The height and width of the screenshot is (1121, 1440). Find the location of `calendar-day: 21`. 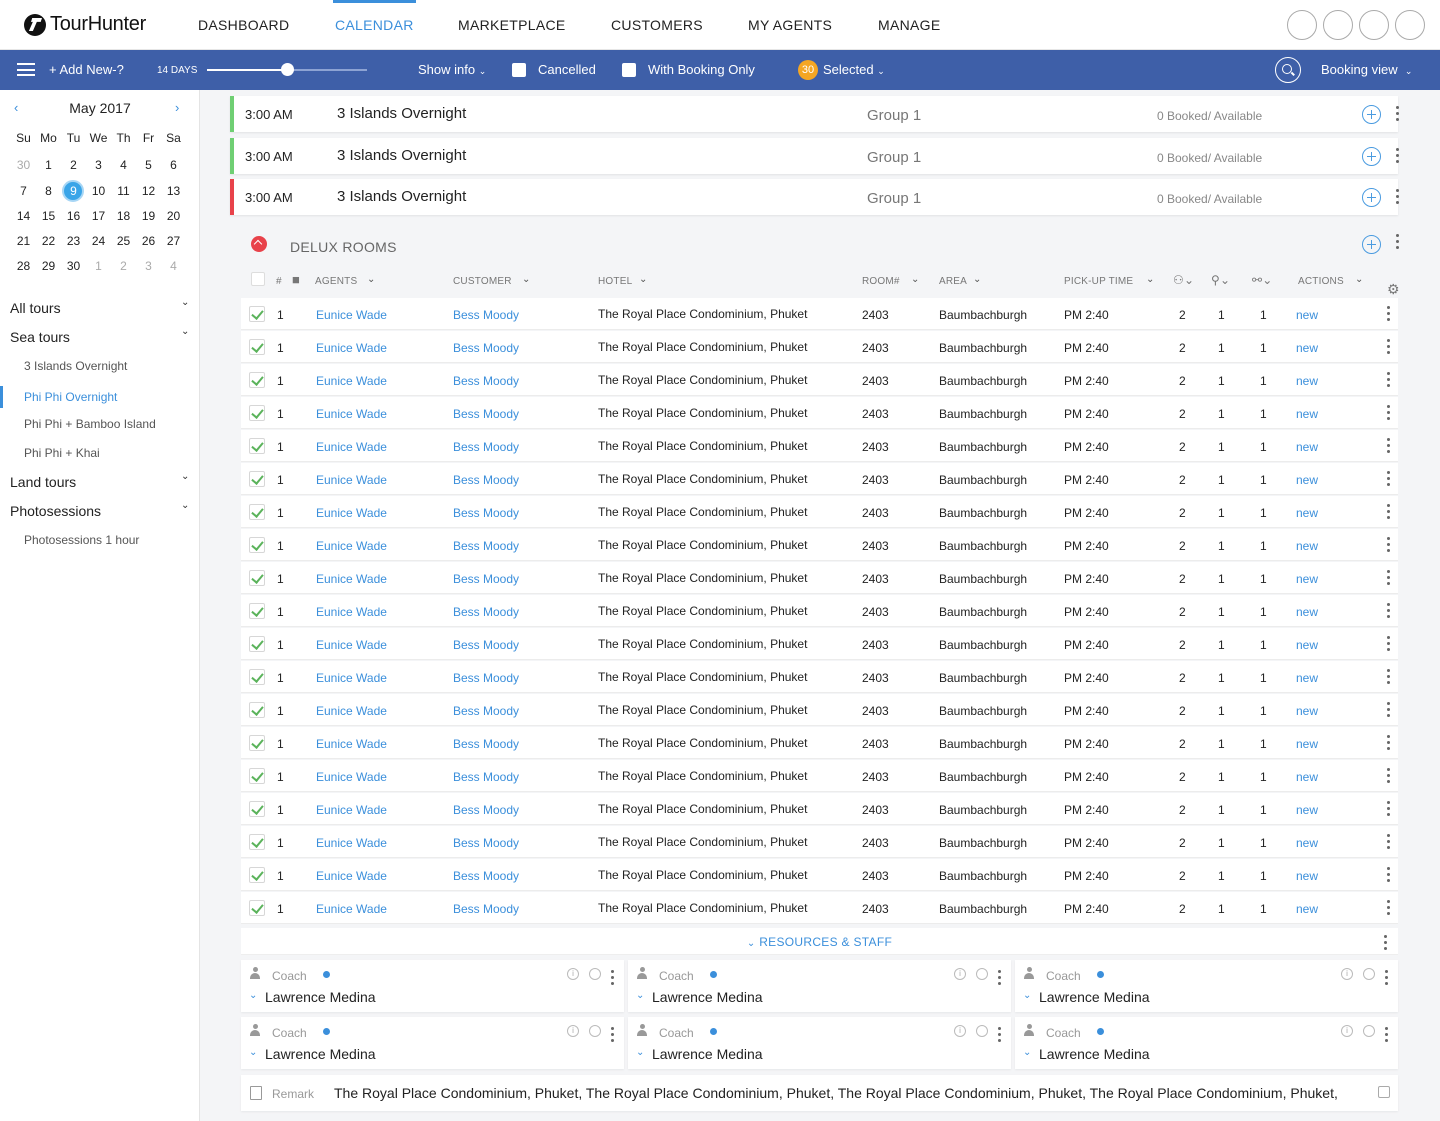

calendar-day: 21 is located at coordinates (23, 241).